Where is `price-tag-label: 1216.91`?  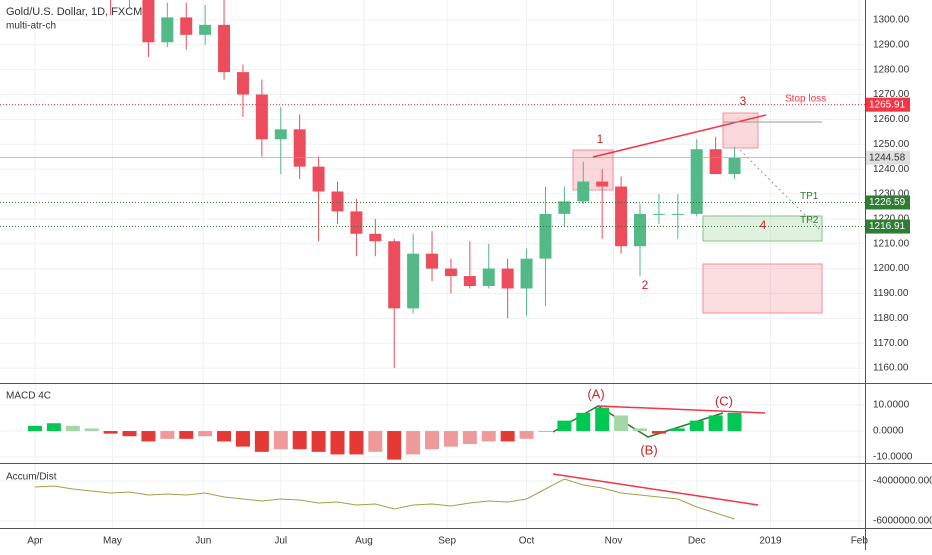 price-tag-label: 1216.91 is located at coordinates (887, 226).